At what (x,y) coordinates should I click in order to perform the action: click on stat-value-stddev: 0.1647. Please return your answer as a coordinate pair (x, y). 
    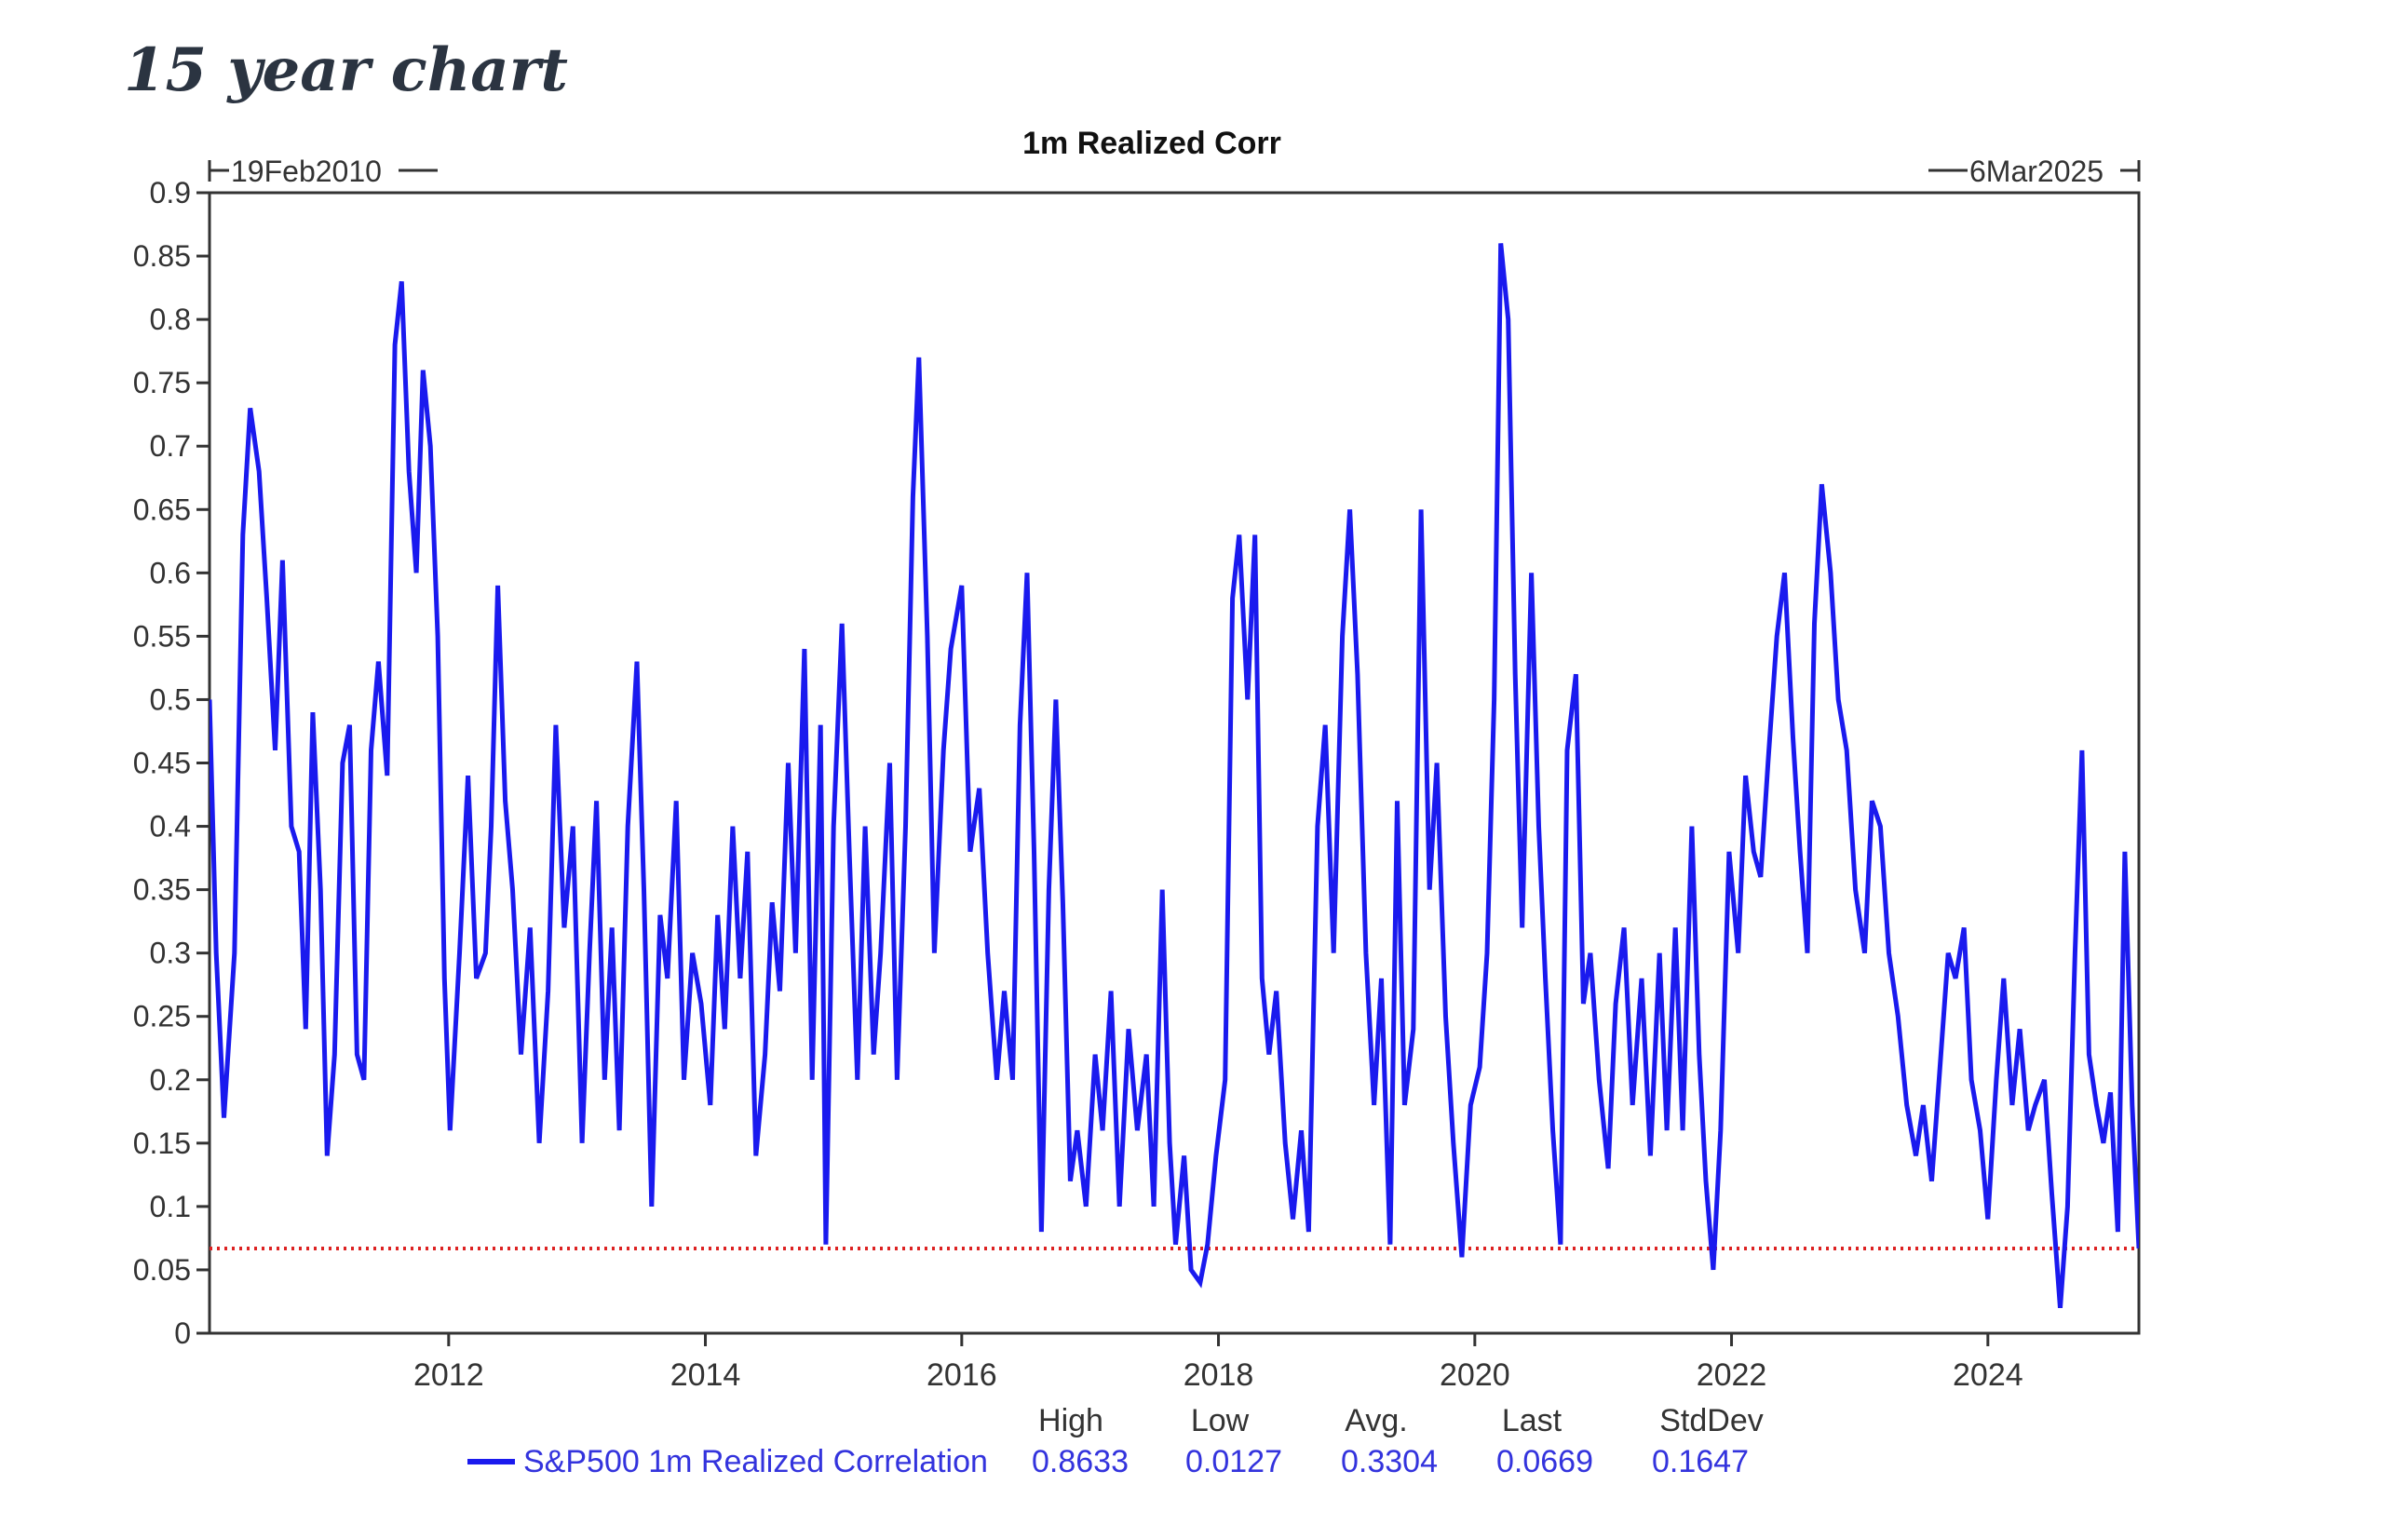
    Looking at the image, I should click on (1701, 1461).